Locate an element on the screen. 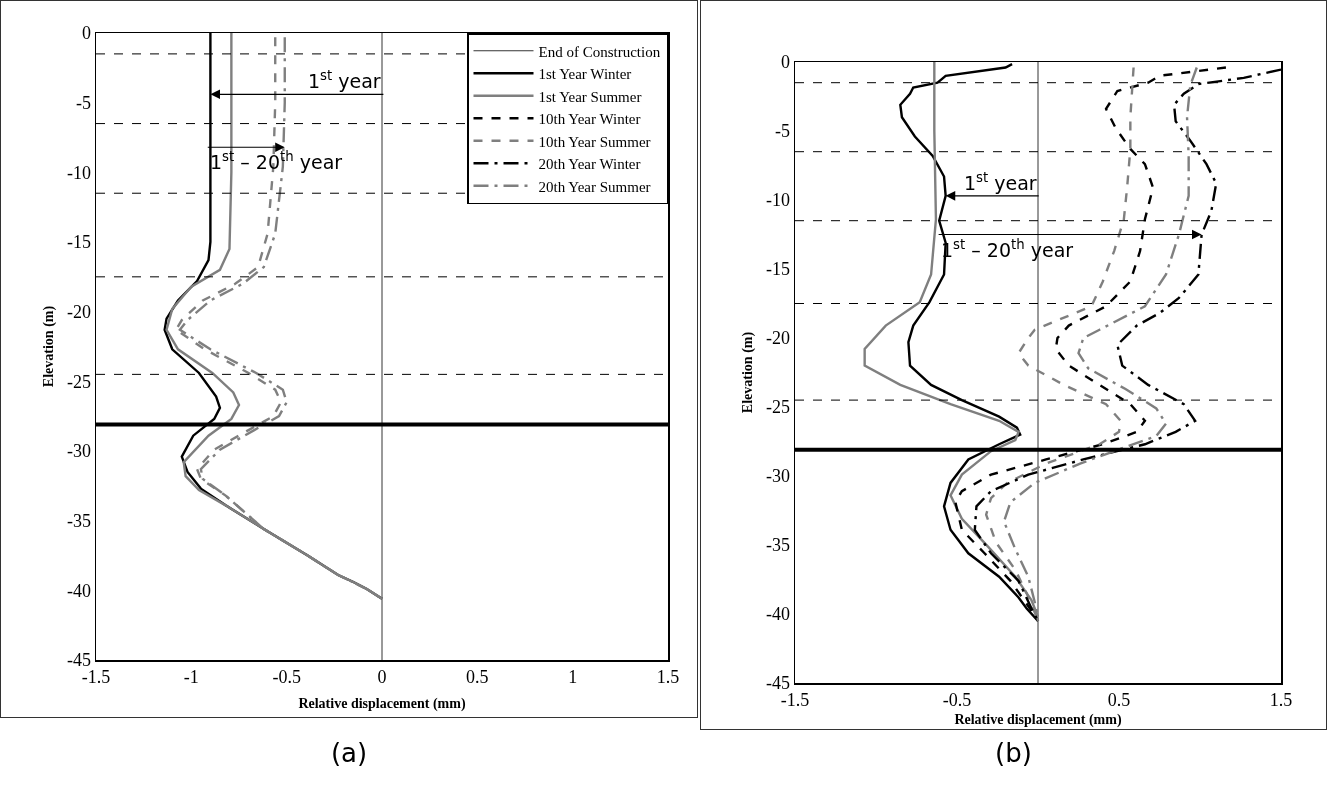 Image resolution: width=1327 pixels, height=807 pixels. legend-label: 10th Year Summer is located at coordinates (594, 141).